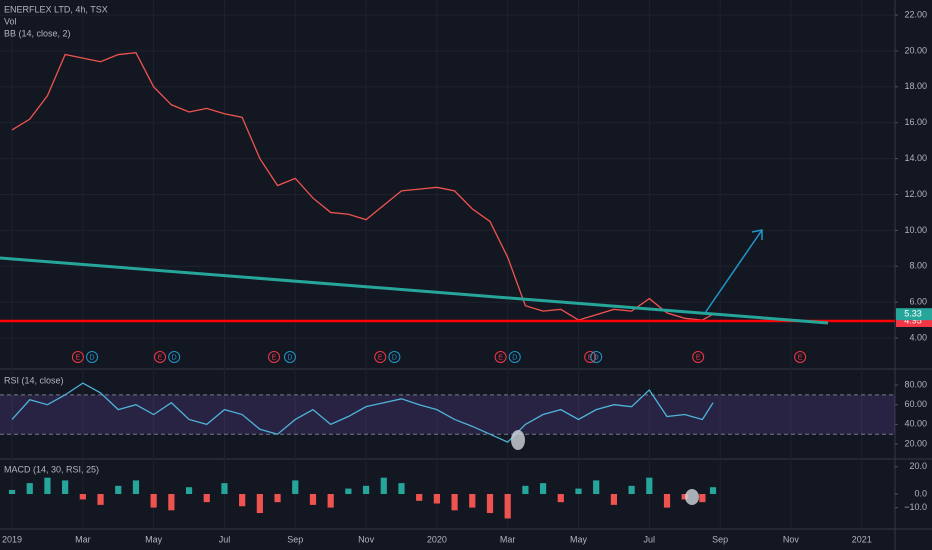  I want to click on y-tick-label: 8.00, so click(918, 266).